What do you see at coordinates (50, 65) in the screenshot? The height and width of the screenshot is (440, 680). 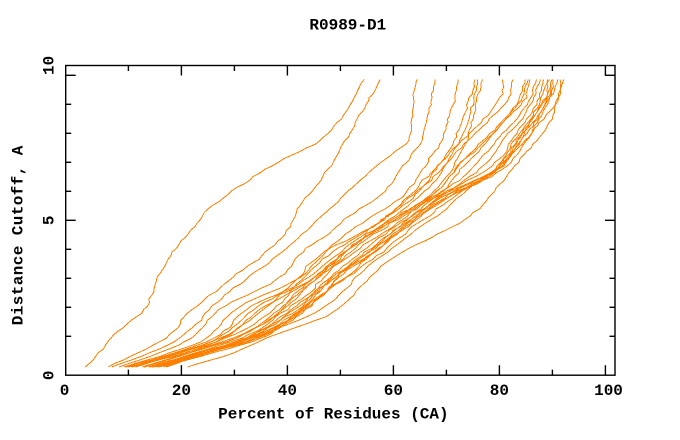 I see `svg-text: 10` at bounding box center [50, 65].